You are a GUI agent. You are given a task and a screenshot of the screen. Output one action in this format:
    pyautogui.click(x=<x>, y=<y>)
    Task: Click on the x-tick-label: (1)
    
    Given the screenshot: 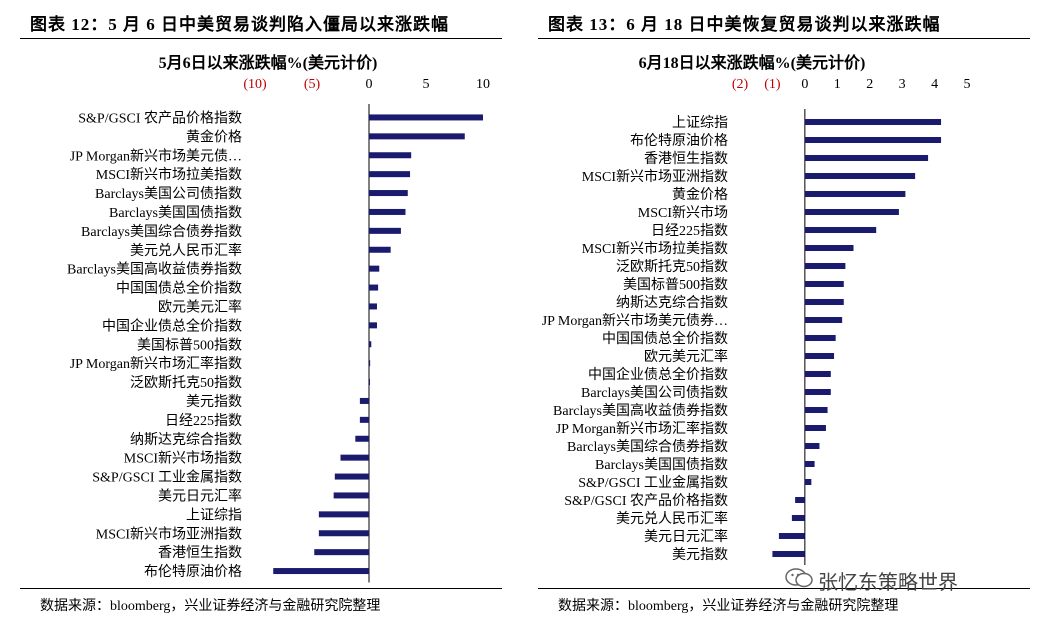 What is the action you would take?
    pyautogui.click(x=772, y=84)
    